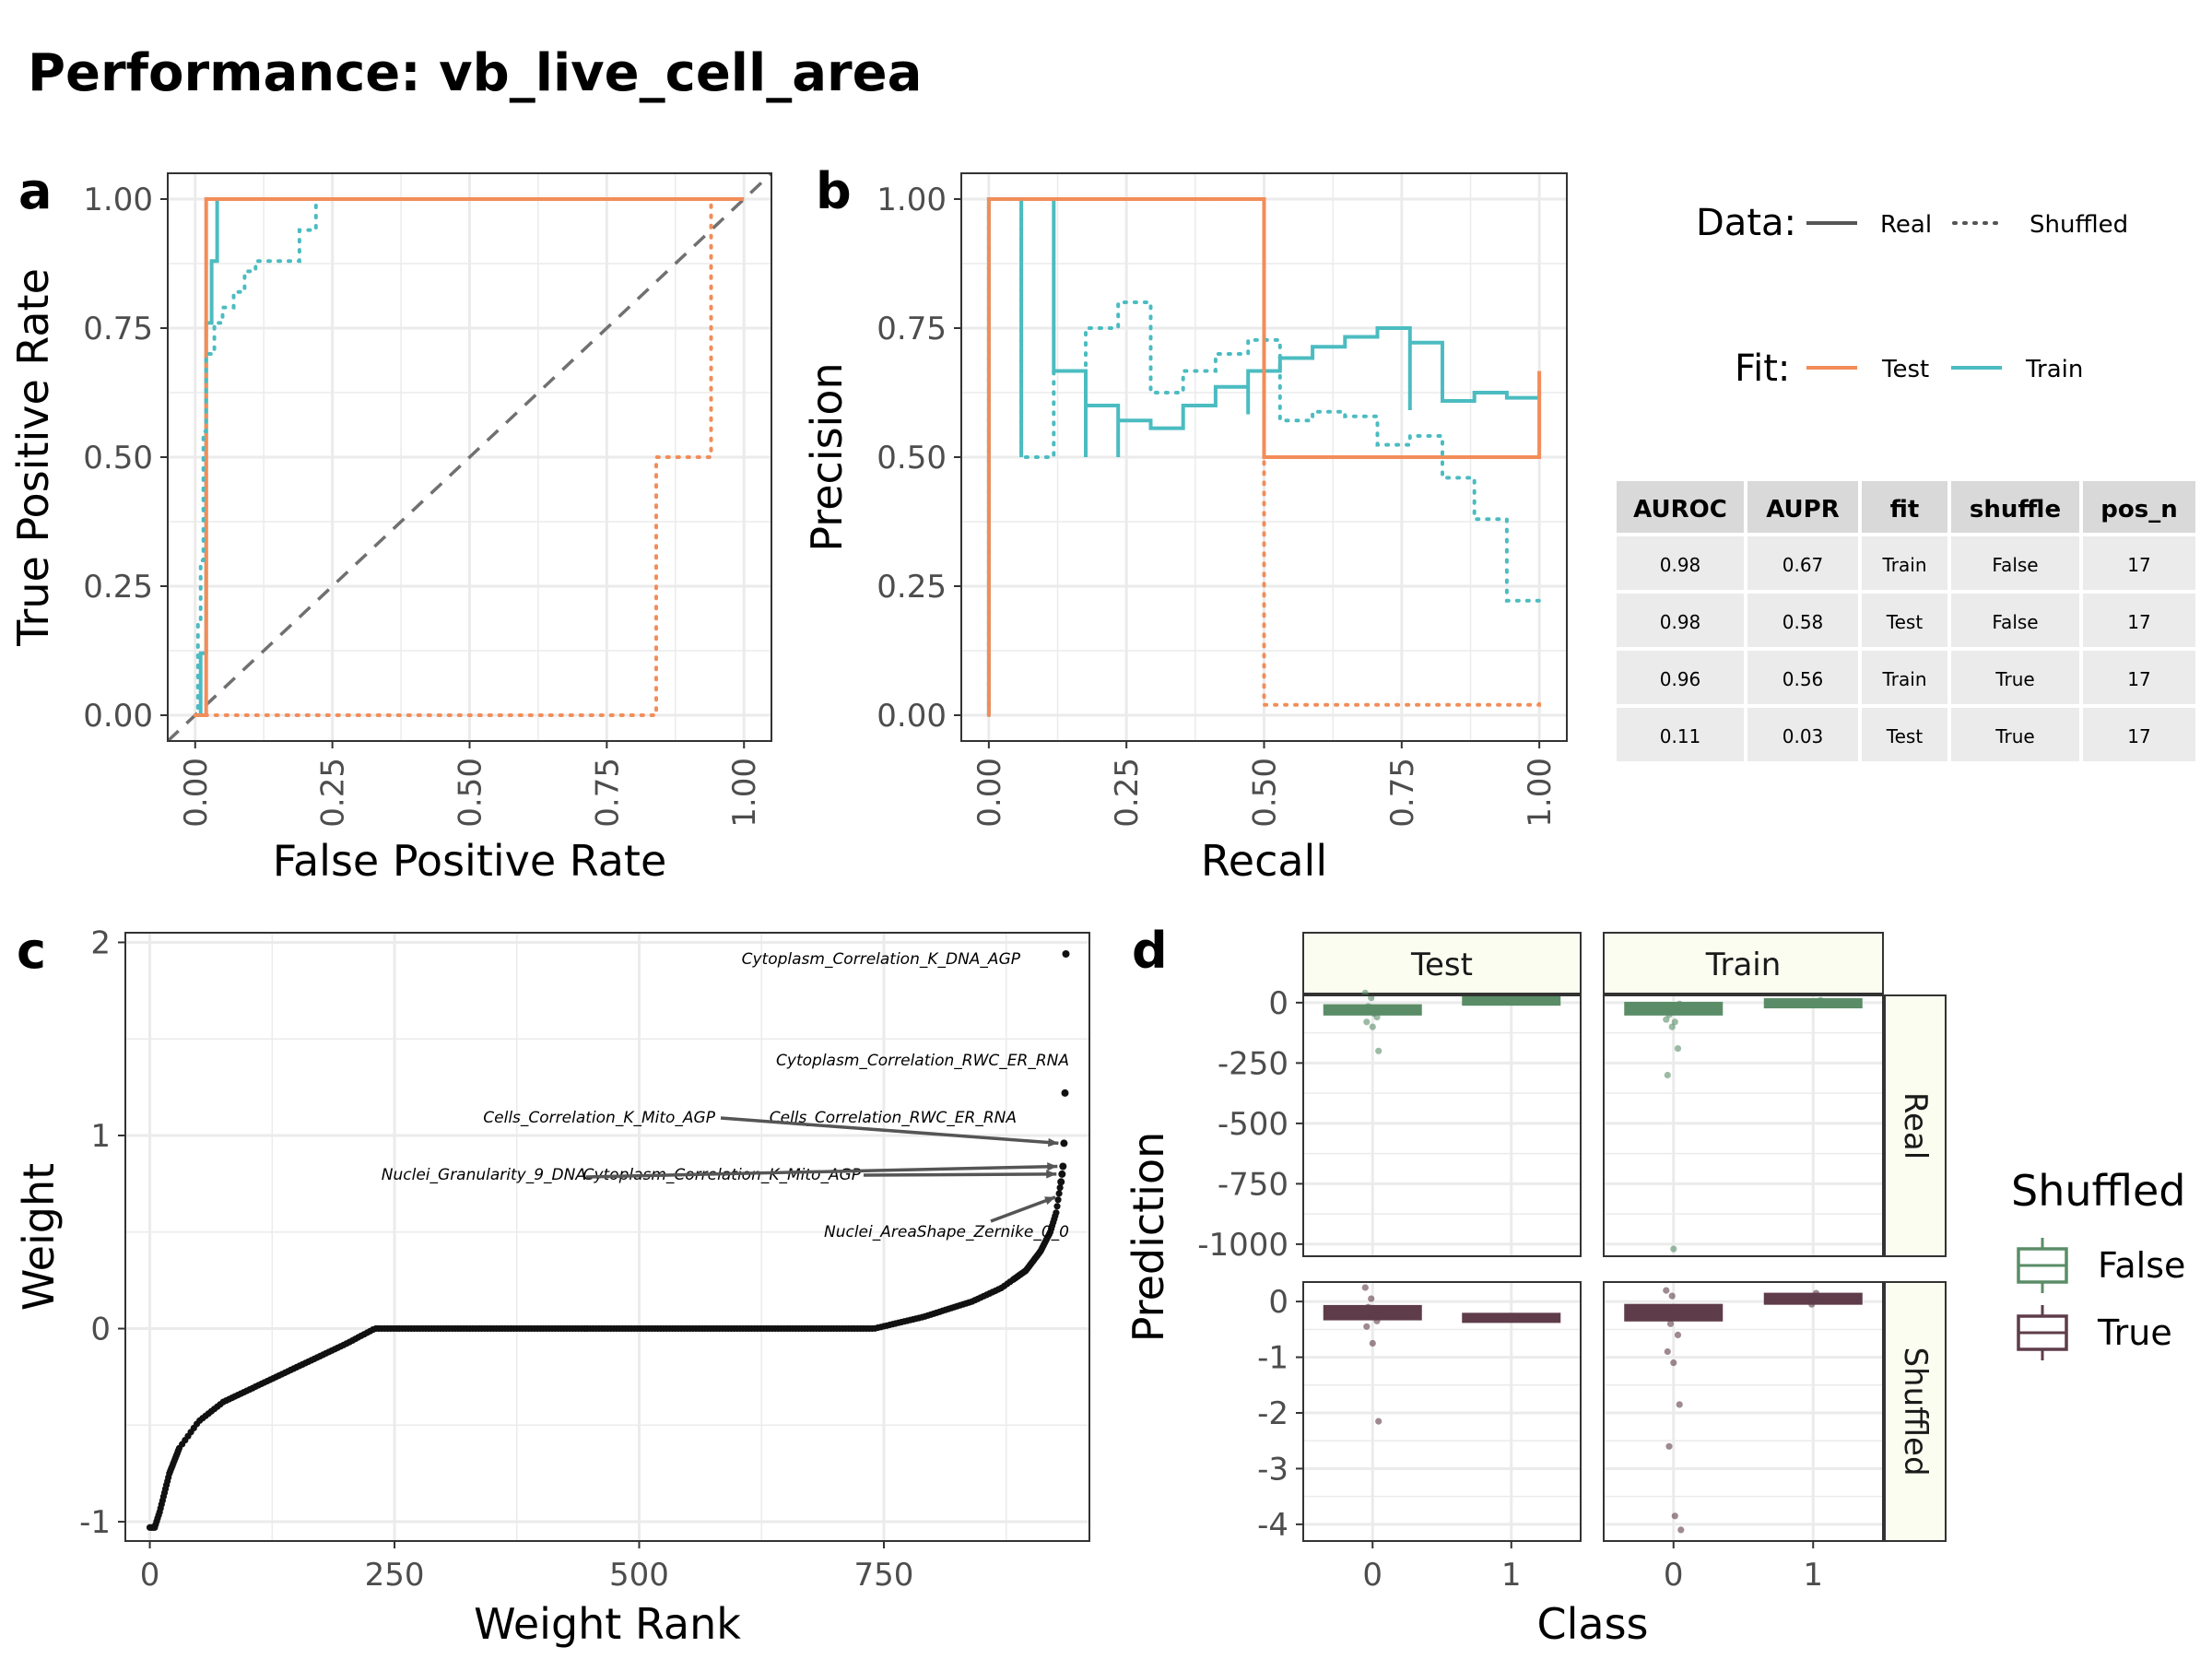 This screenshot has width=2212, height=1659. I want to click on weight-annotation-label: Nuclei_Granularity_9_DNA, so click(484, 1175).